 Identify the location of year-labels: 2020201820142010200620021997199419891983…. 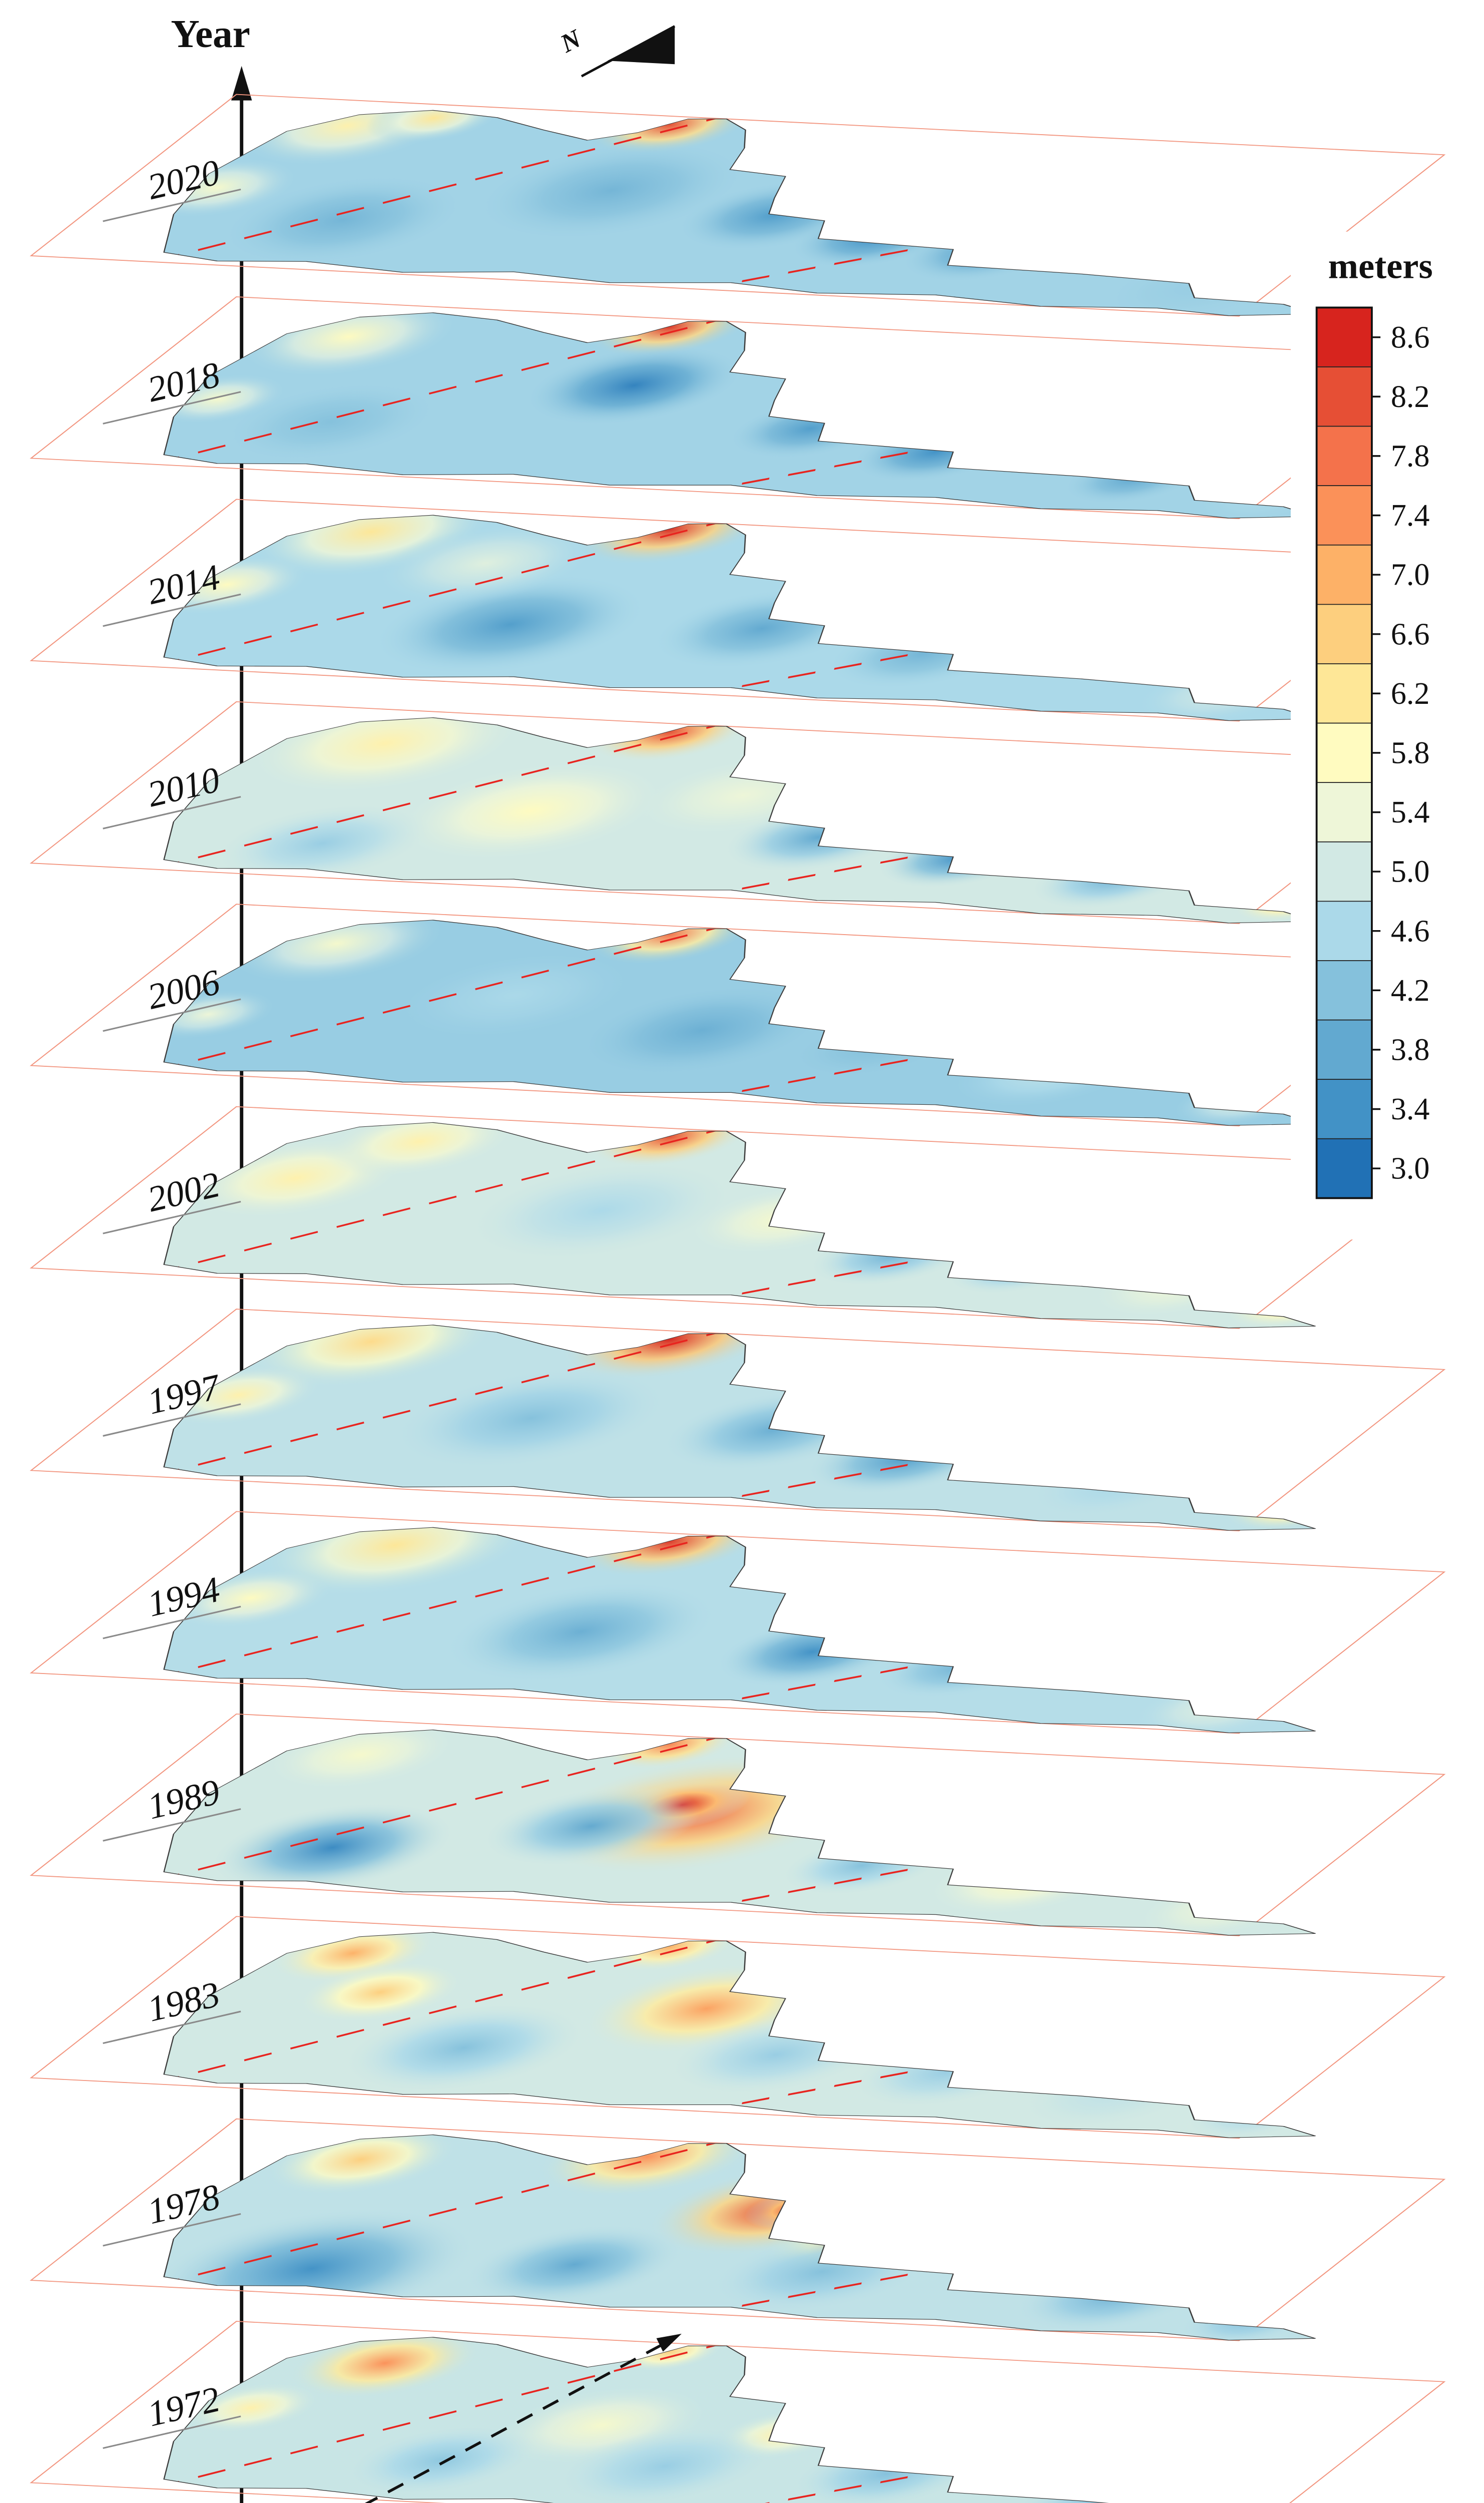
(172, 1301).